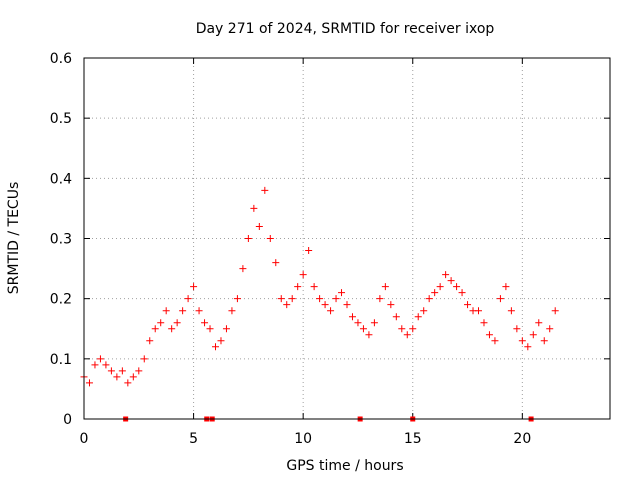 The width and height of the screenshot is (640, 480). I want to click on x-axis-label: GPS time / hours, so click(344, 466).